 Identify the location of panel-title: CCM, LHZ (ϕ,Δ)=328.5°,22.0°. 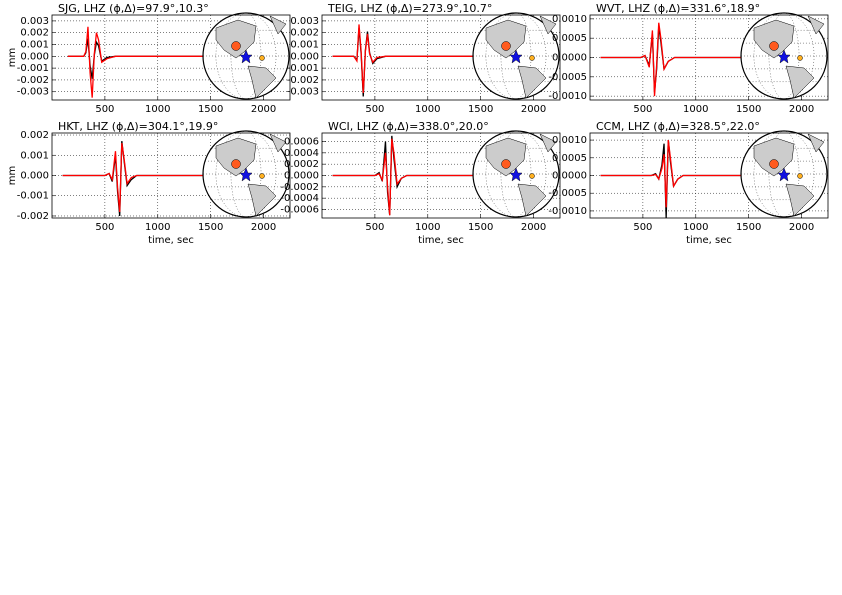
(678, 126).